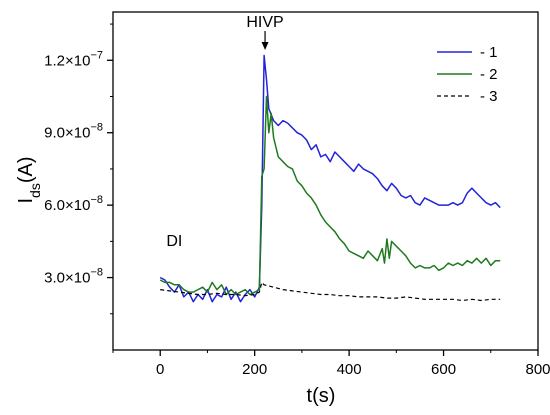 The height and width of the screenshot is (415, 550). What do you see at coordinates (26, 169) in the screenshot?
I see `y-axis-title-tail: (A)` at bounding box center [26, 169].